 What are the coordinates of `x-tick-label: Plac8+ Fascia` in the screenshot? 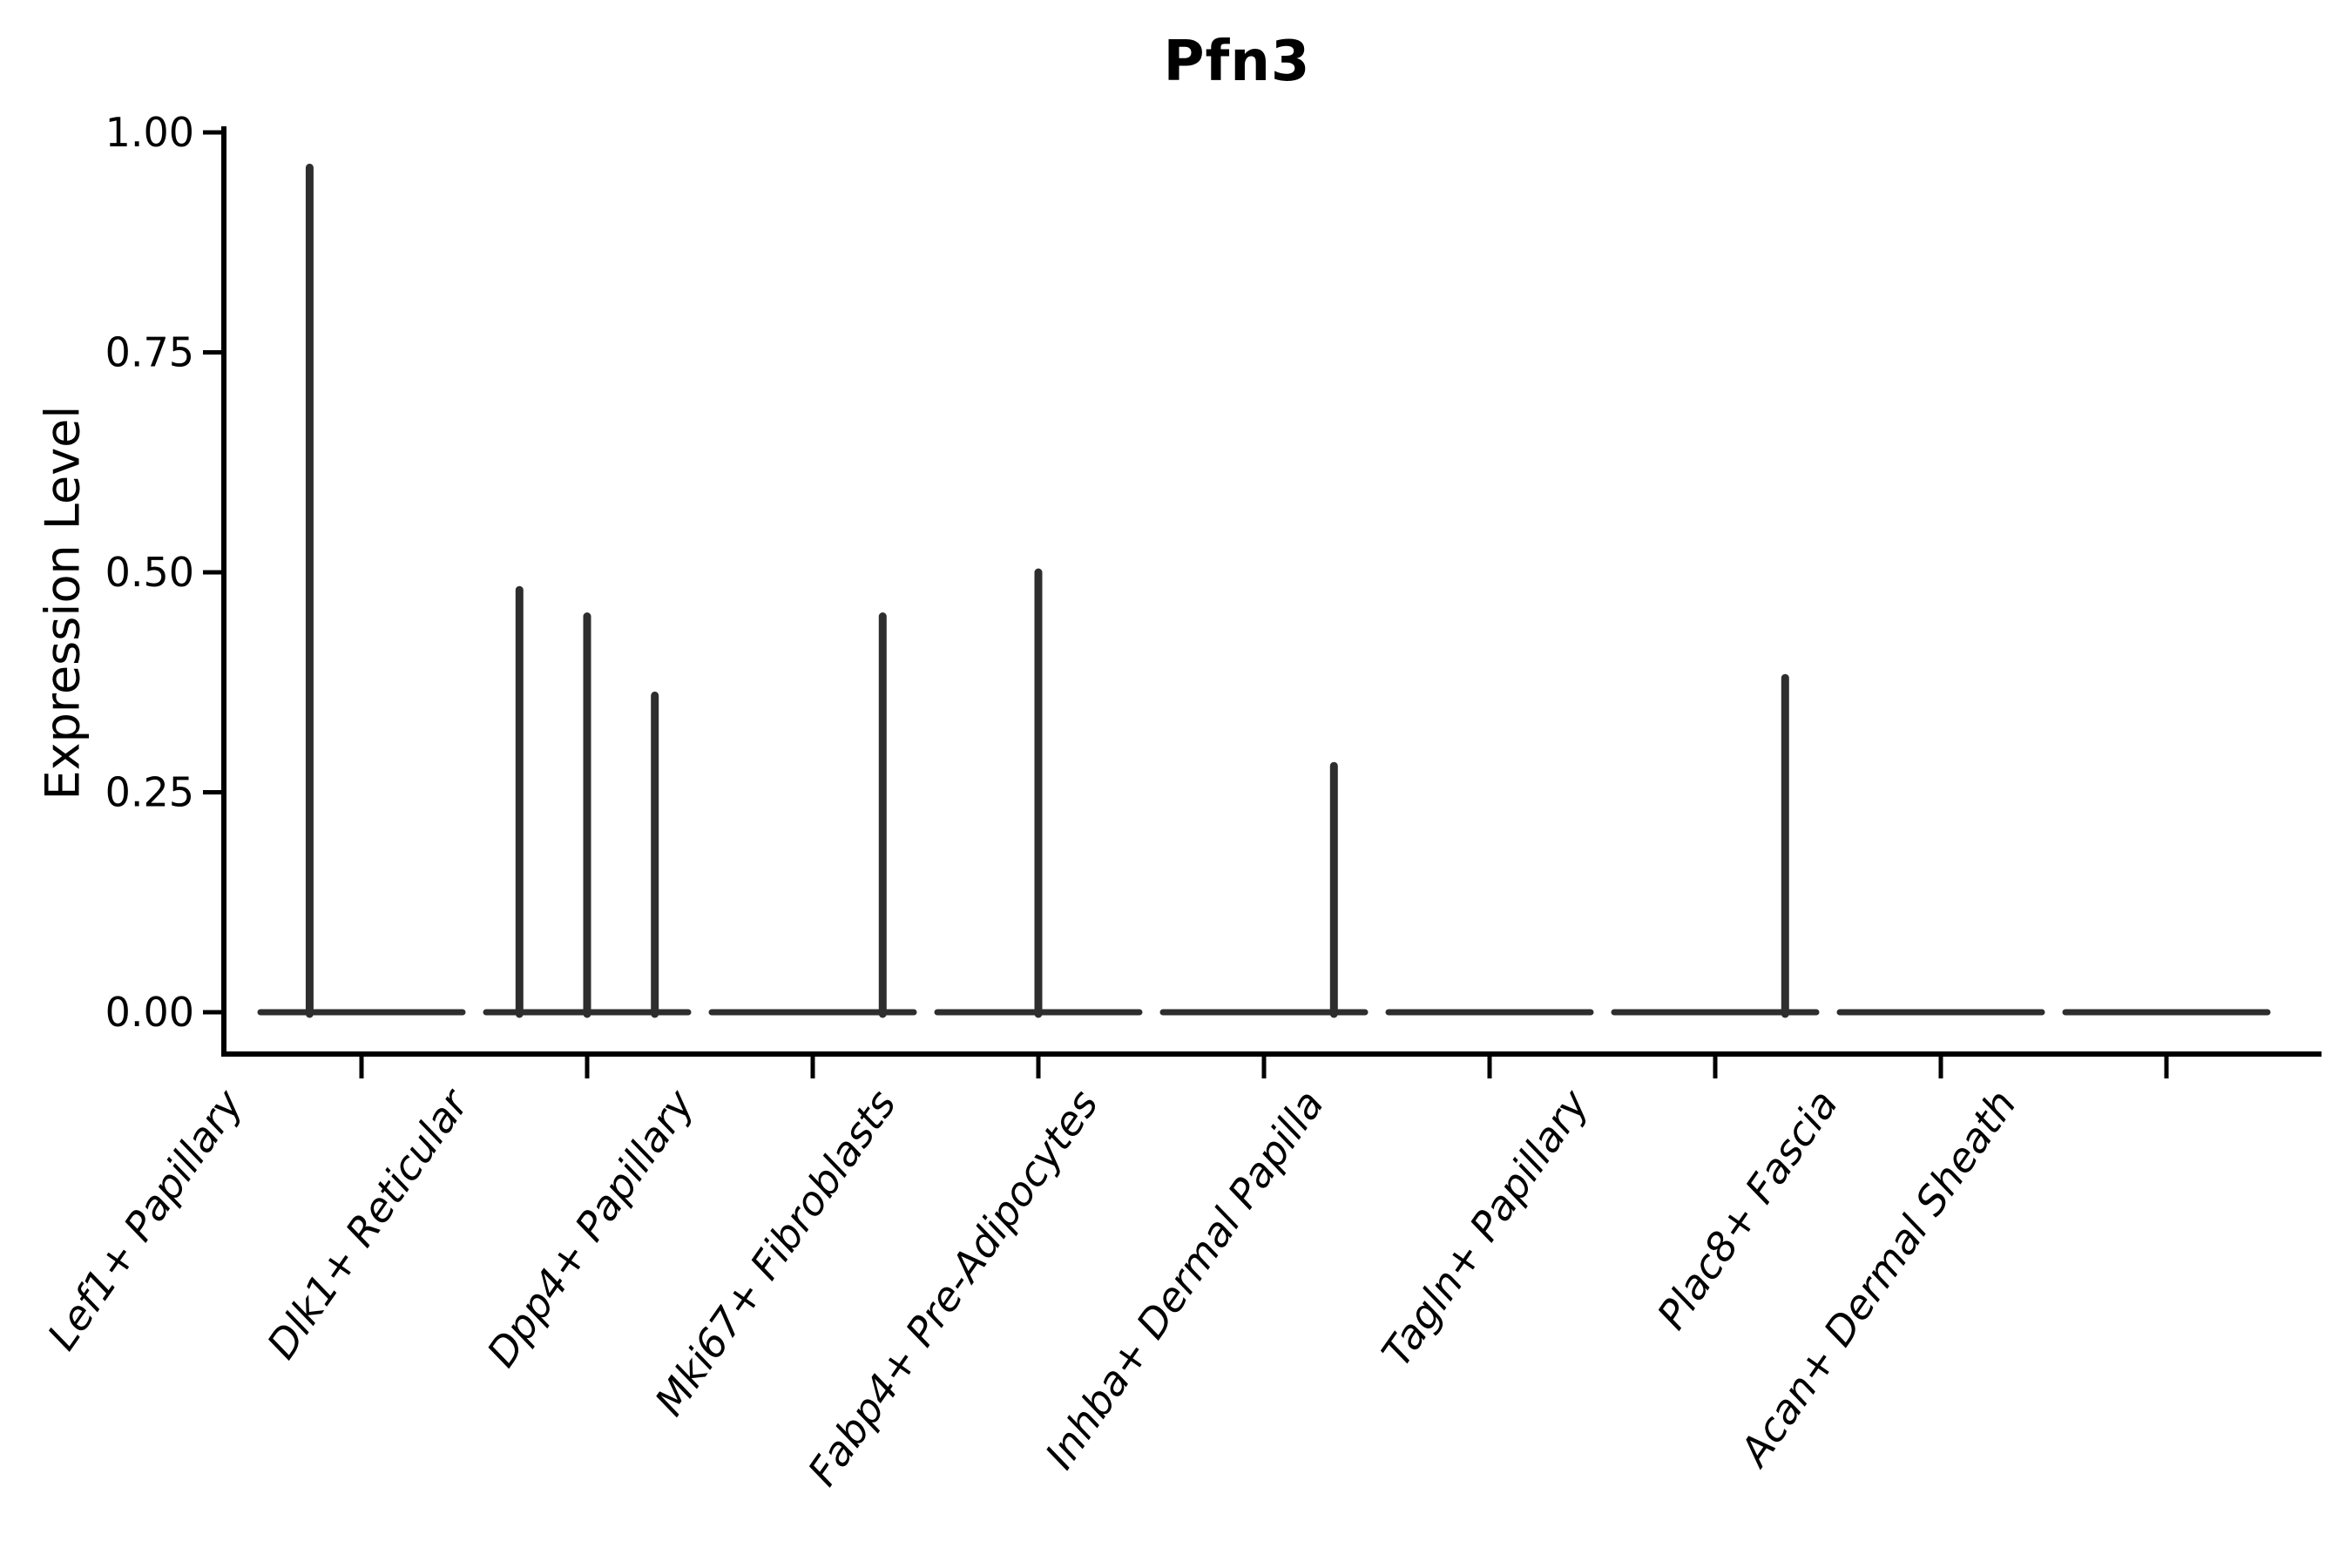 It's located at (1747, 1209).